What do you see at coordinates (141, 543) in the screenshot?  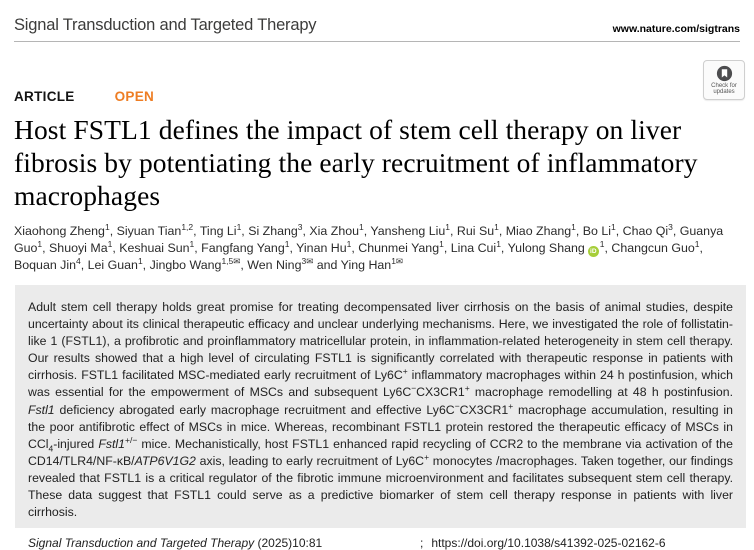 I see `citation-journal-name: Signal Transduction and Targeted Therapy` at bounding box center [141, 543].